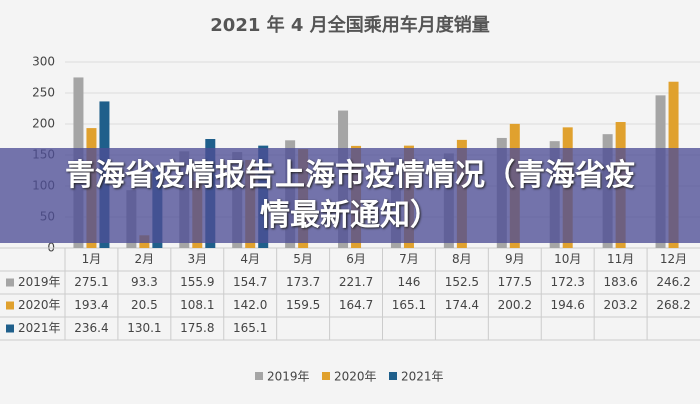  Describe the element at coordinates (462, 282) in the screenshot. I see `table-cell: 152.5` at that location.